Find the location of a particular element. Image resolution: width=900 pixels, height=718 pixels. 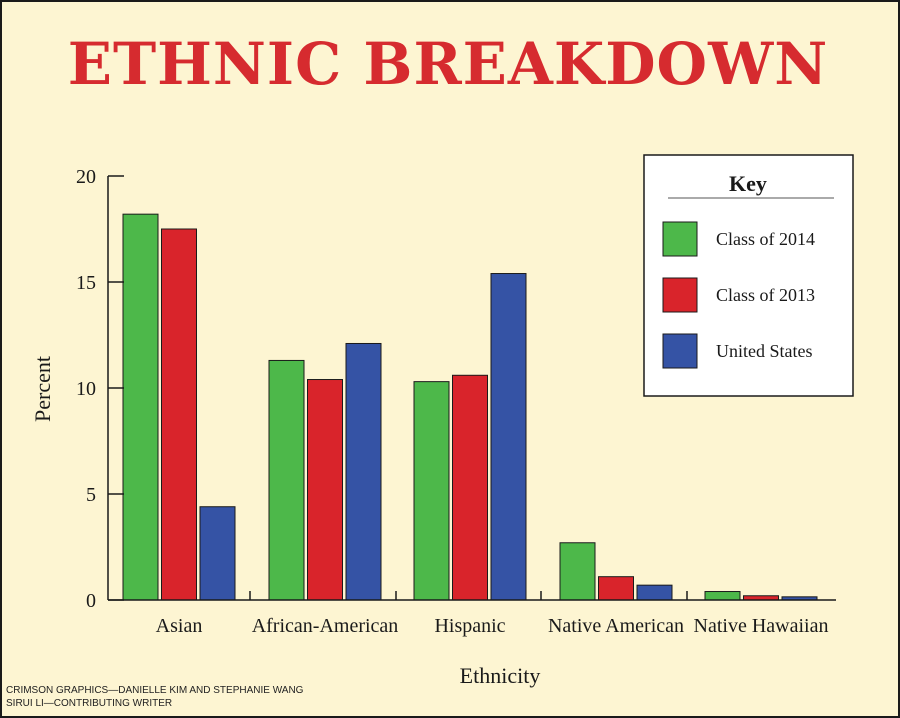

bar-hispanic-class-of-2013 is located at coordinates (470, 487).